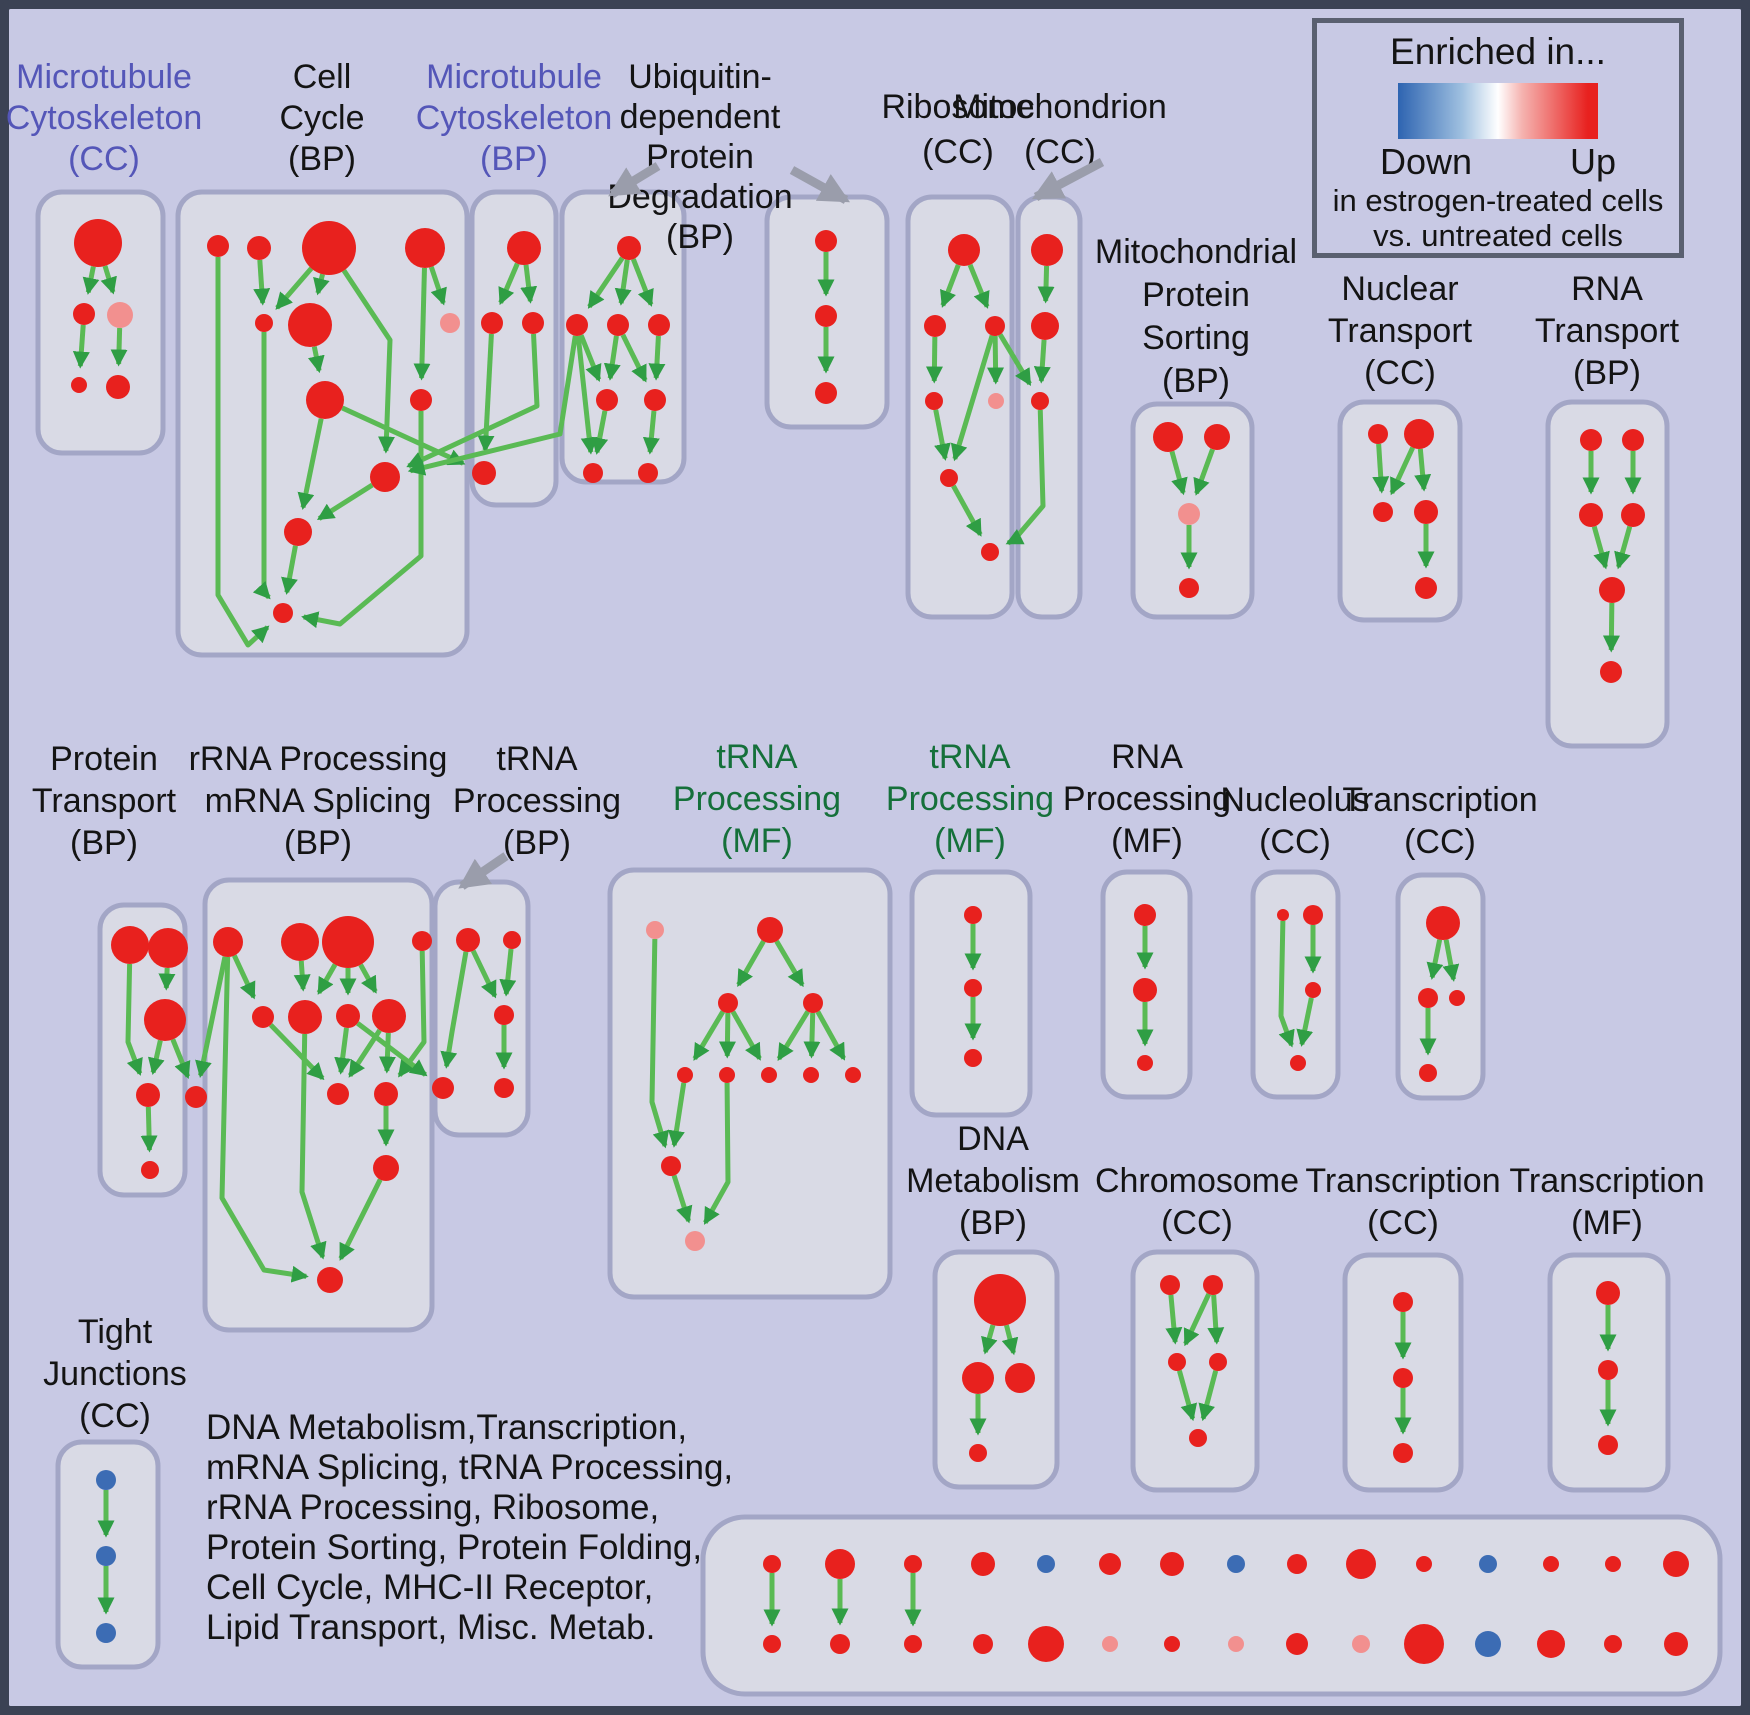 This screenshot has width=1750, height=1715. What do you see at coordinates (957, 107) in the screenshot?
I see `cluster-label-line: Ribosome` at bounding box center [957, 107].